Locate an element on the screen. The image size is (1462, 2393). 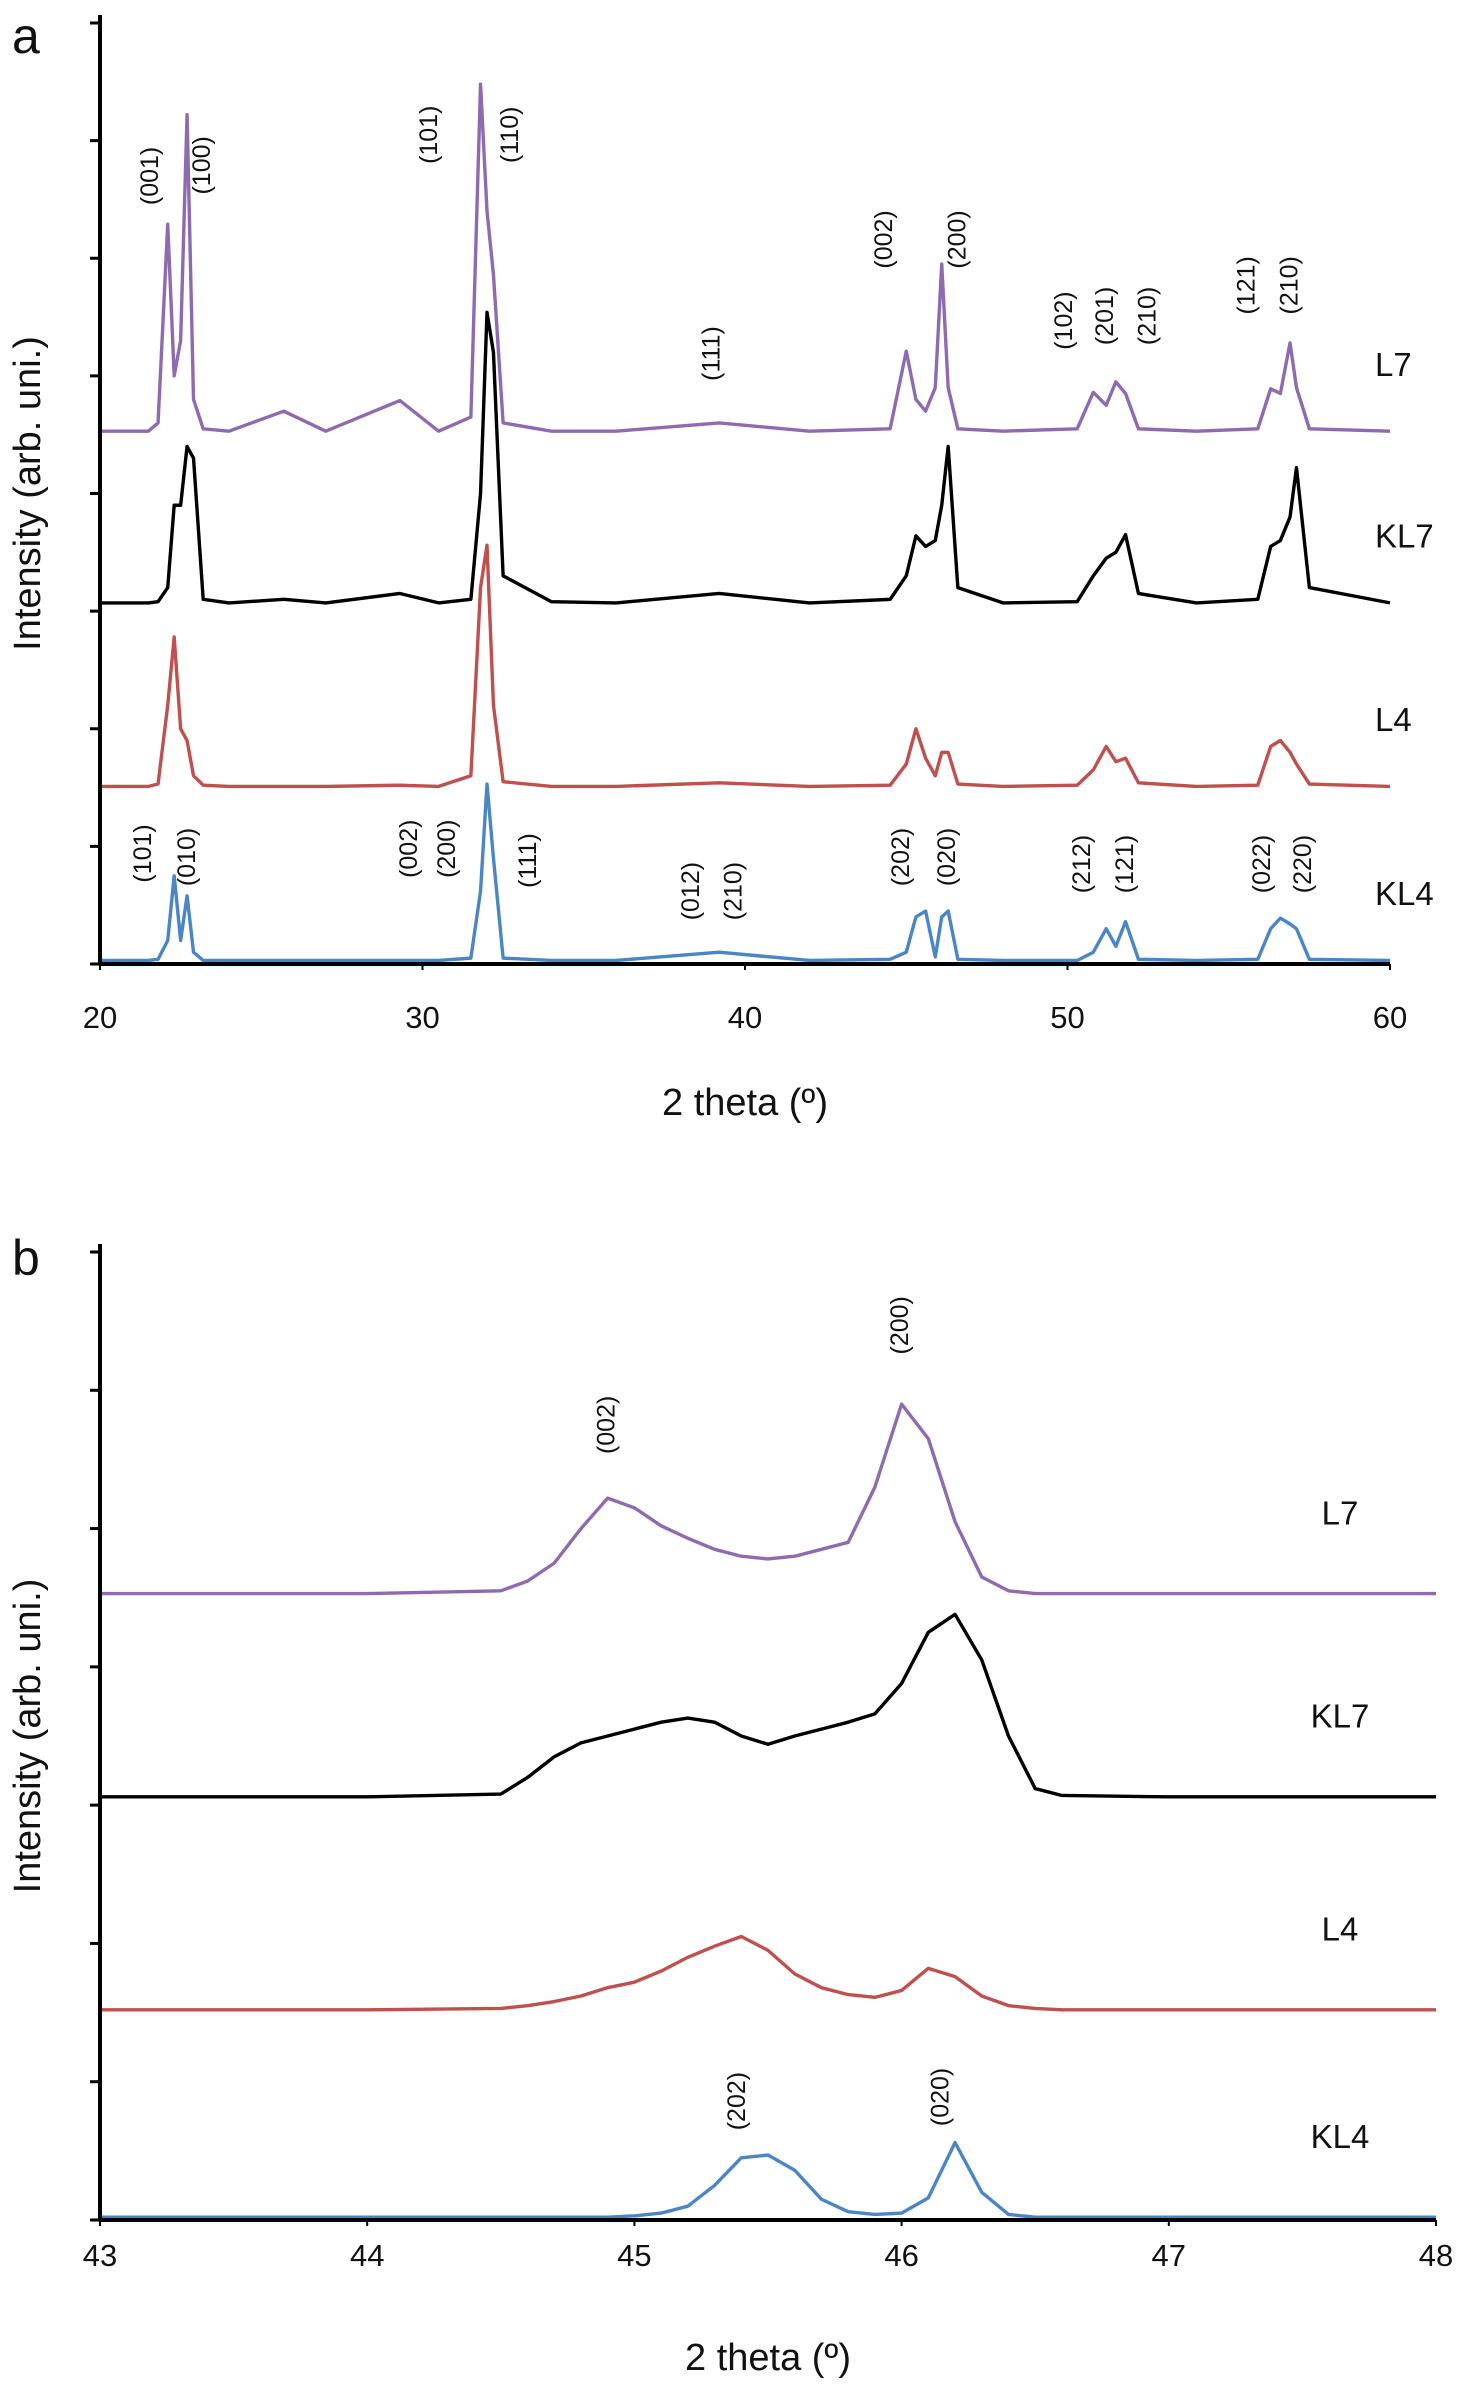
x-tick-label: 60 is located at coordinates (1390, 1017).